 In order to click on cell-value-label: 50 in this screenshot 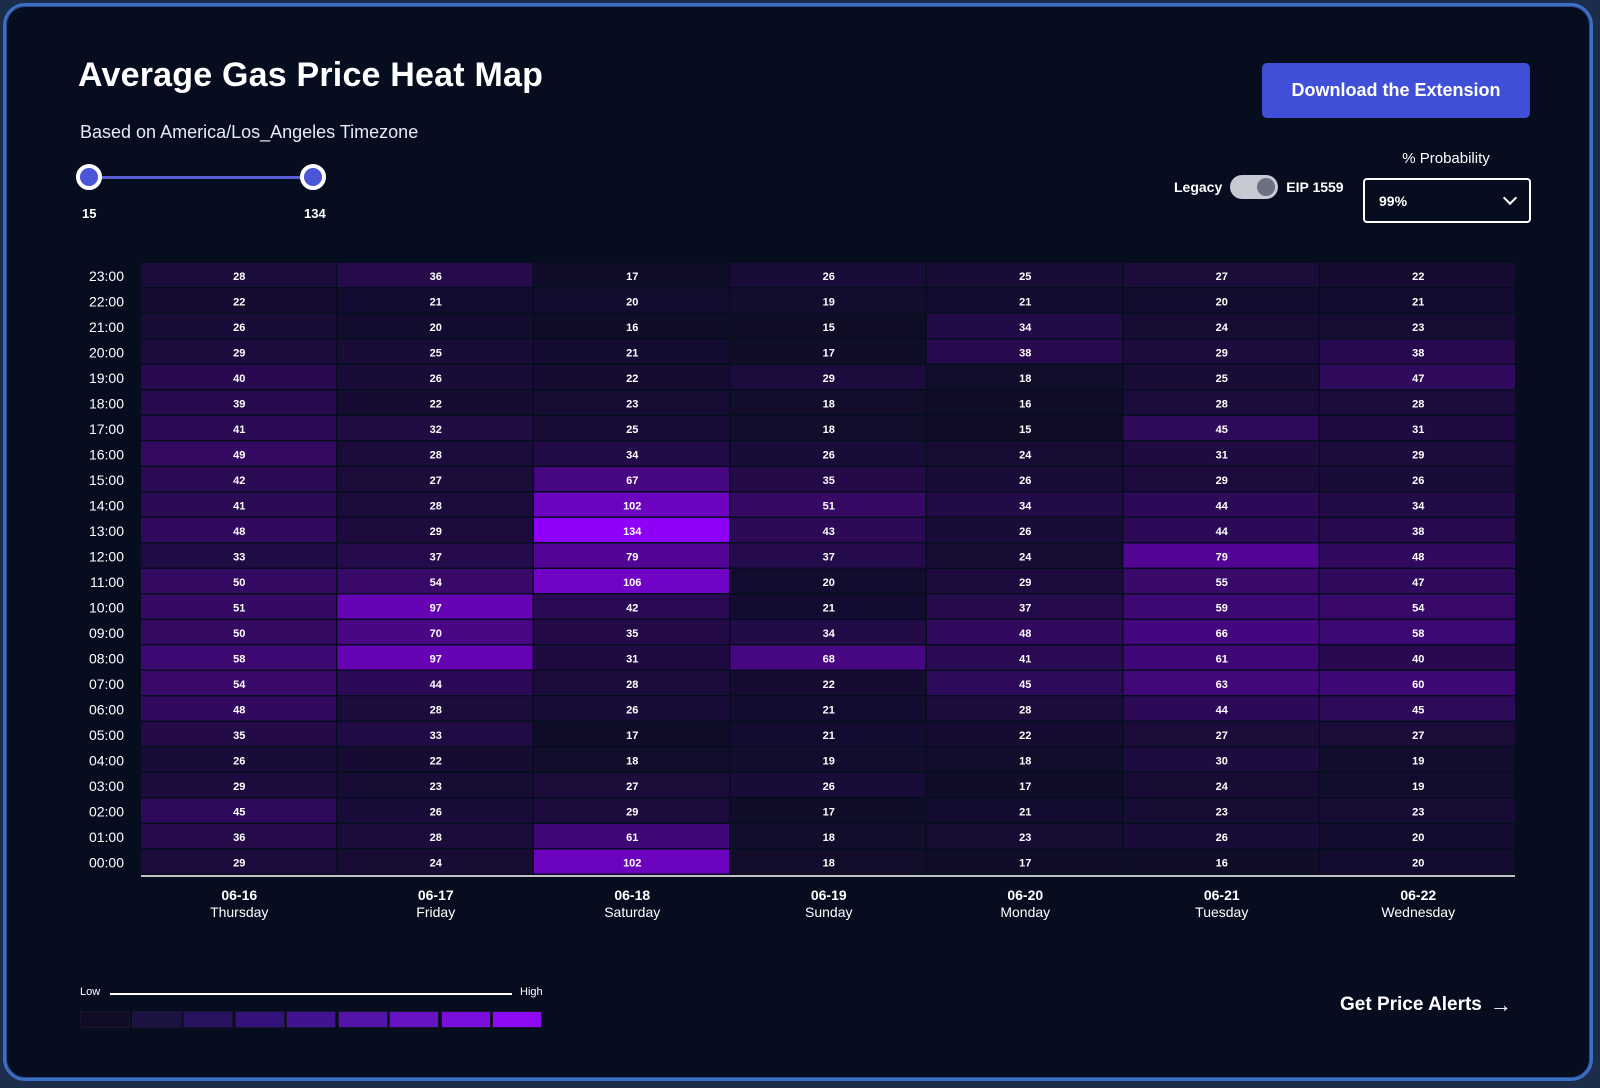, I will do `click(239, 583)`.